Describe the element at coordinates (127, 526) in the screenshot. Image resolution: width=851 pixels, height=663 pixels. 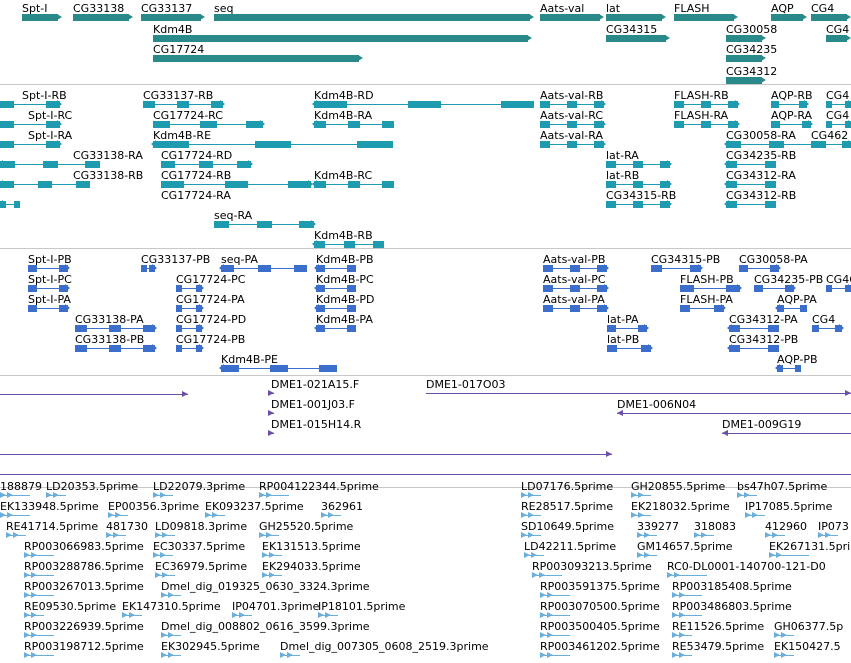
I see `ests-feature-label: 481730` at that location.